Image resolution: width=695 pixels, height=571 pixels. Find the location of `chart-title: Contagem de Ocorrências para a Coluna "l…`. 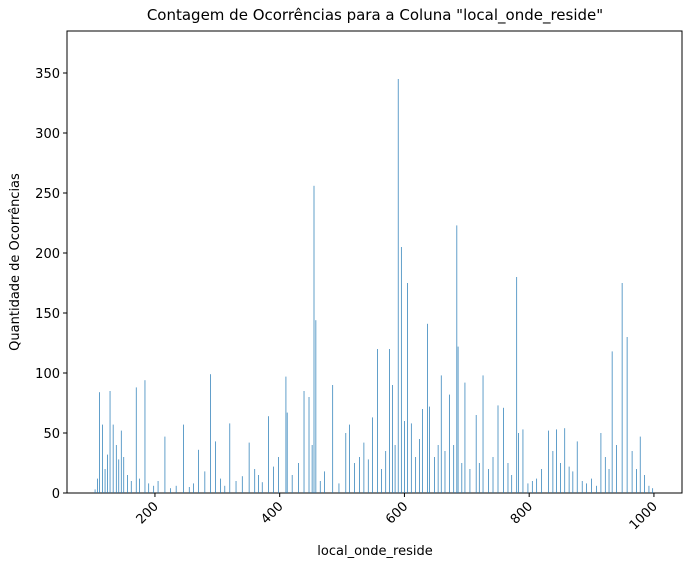

chart-title: Contagem de Ocorrências para a Coluna "l… is located at coordinates (375, 15).